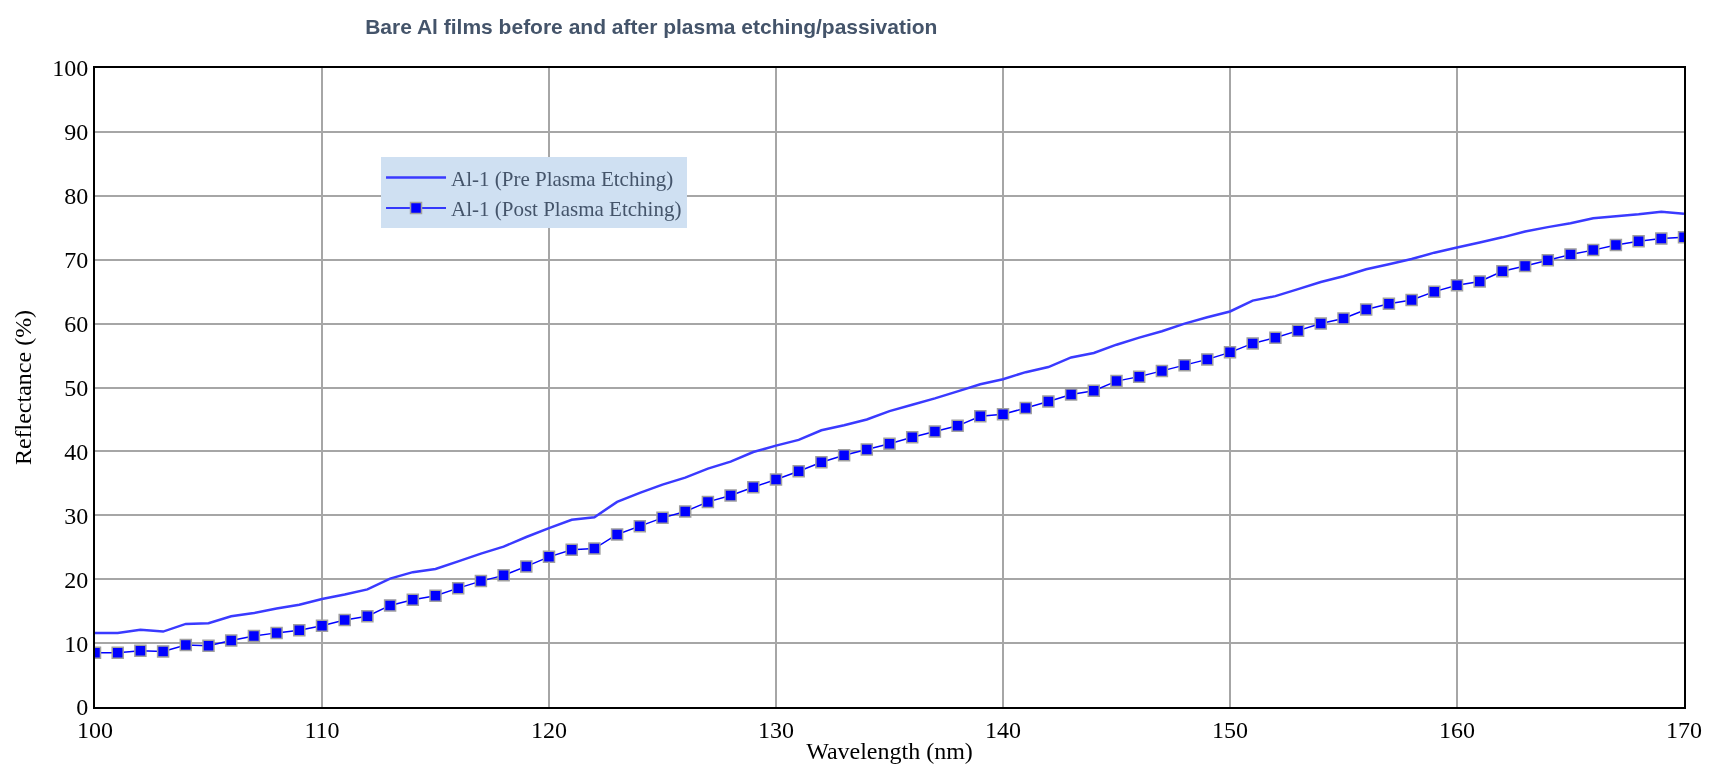 The height and width of the screenshot is (772, 1714). I want to click on x-tick-label: 130, so click(776, 729).